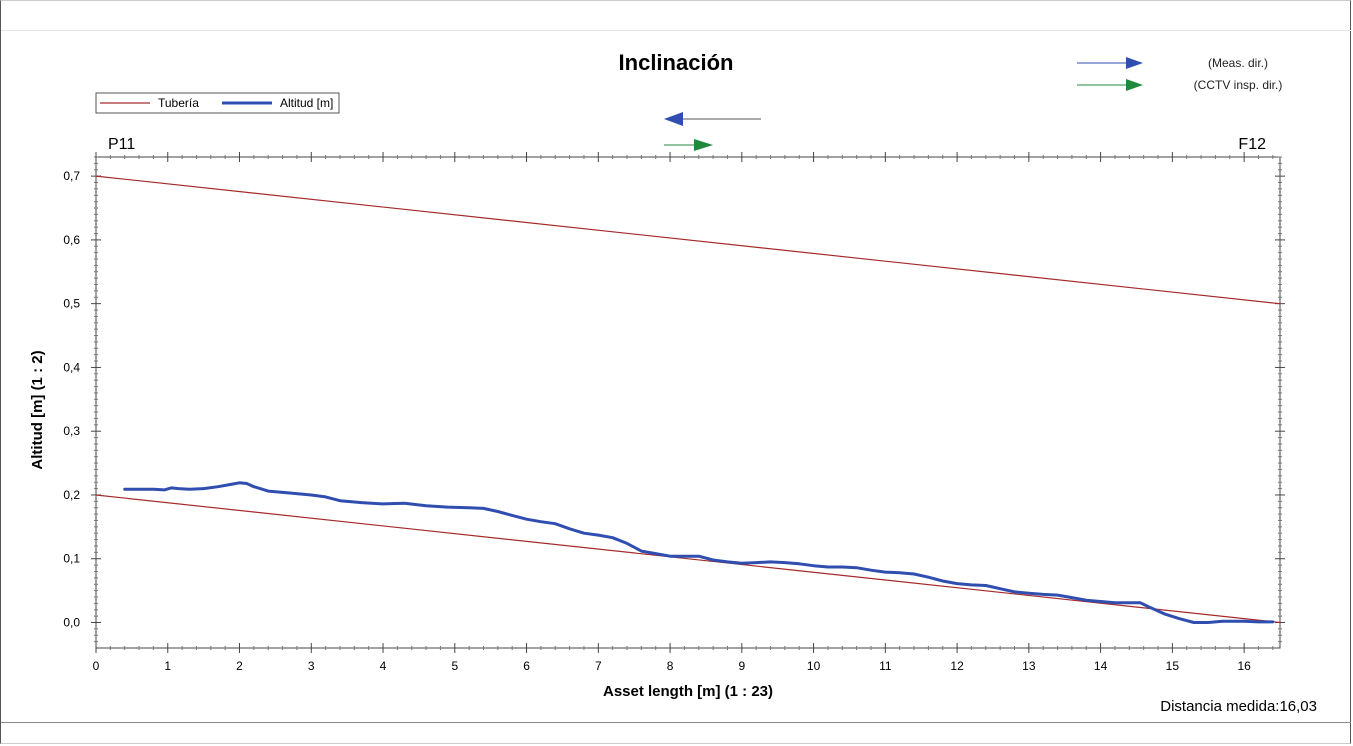 The width and height of the screenshot is (1353, 746). Describe the element at coordinates (1101, 666) in the screenshot. I see `x-tick-label: 14` at that location.